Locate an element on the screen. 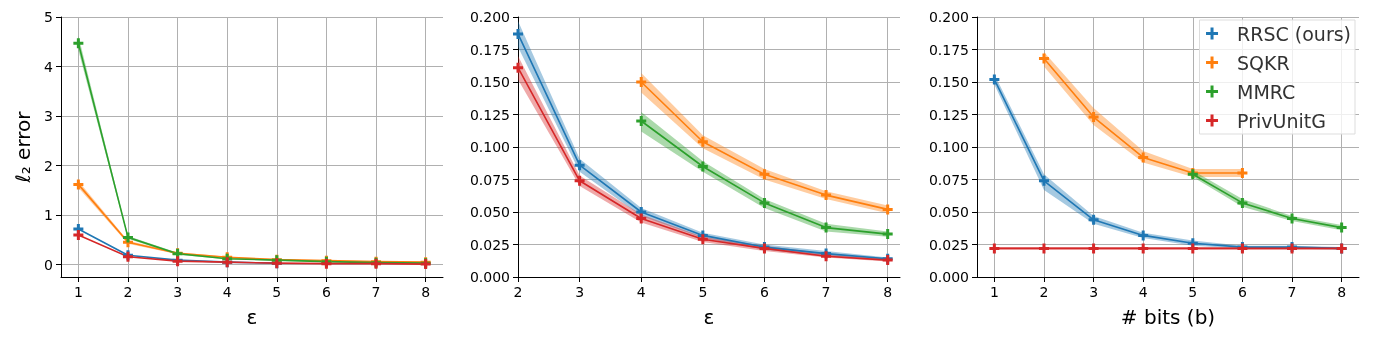 The height and width of the screenshot is (346, 1376). y-tick-label: 0 is located at coordinates (48, 264).